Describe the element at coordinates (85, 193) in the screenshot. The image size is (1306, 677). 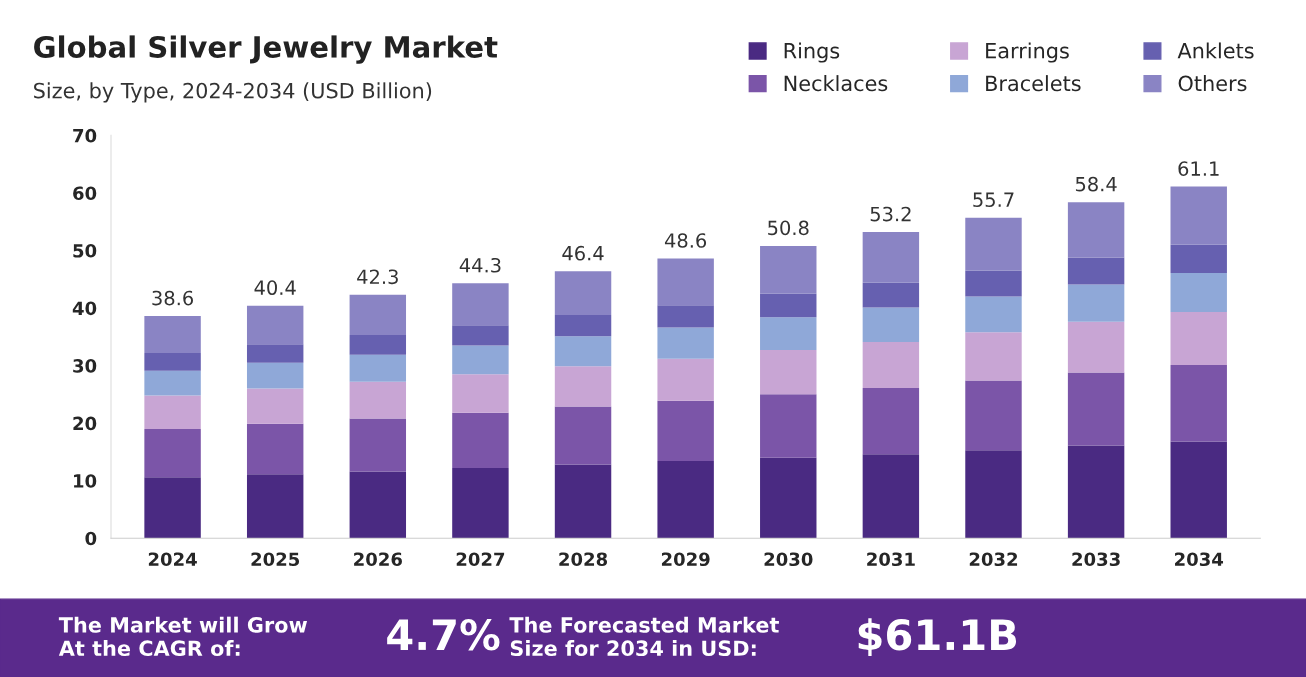
I see `y-tick-label: 60` at that location.